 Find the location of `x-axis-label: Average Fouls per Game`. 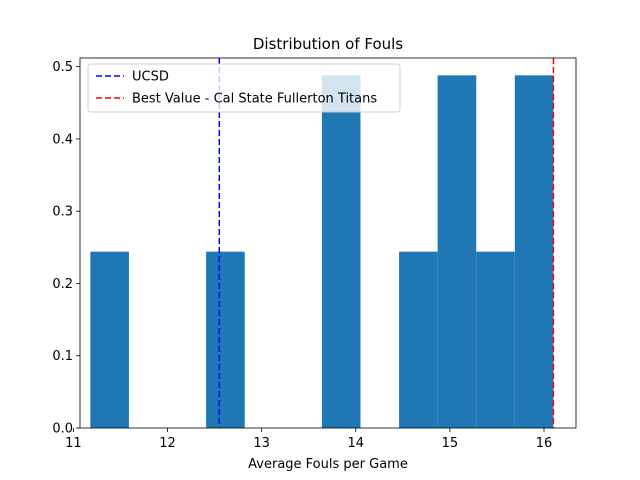

x-axis-label: Average Fouls per Game is located at coordinates (328, 464).